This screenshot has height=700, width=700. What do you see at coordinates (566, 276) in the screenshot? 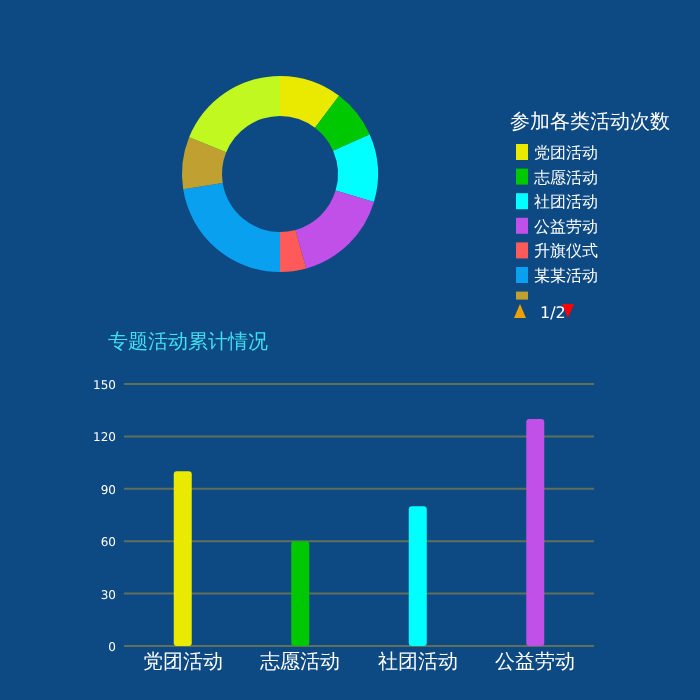
I see `legend-label: 某某活动` at bounding box center [566, 276].